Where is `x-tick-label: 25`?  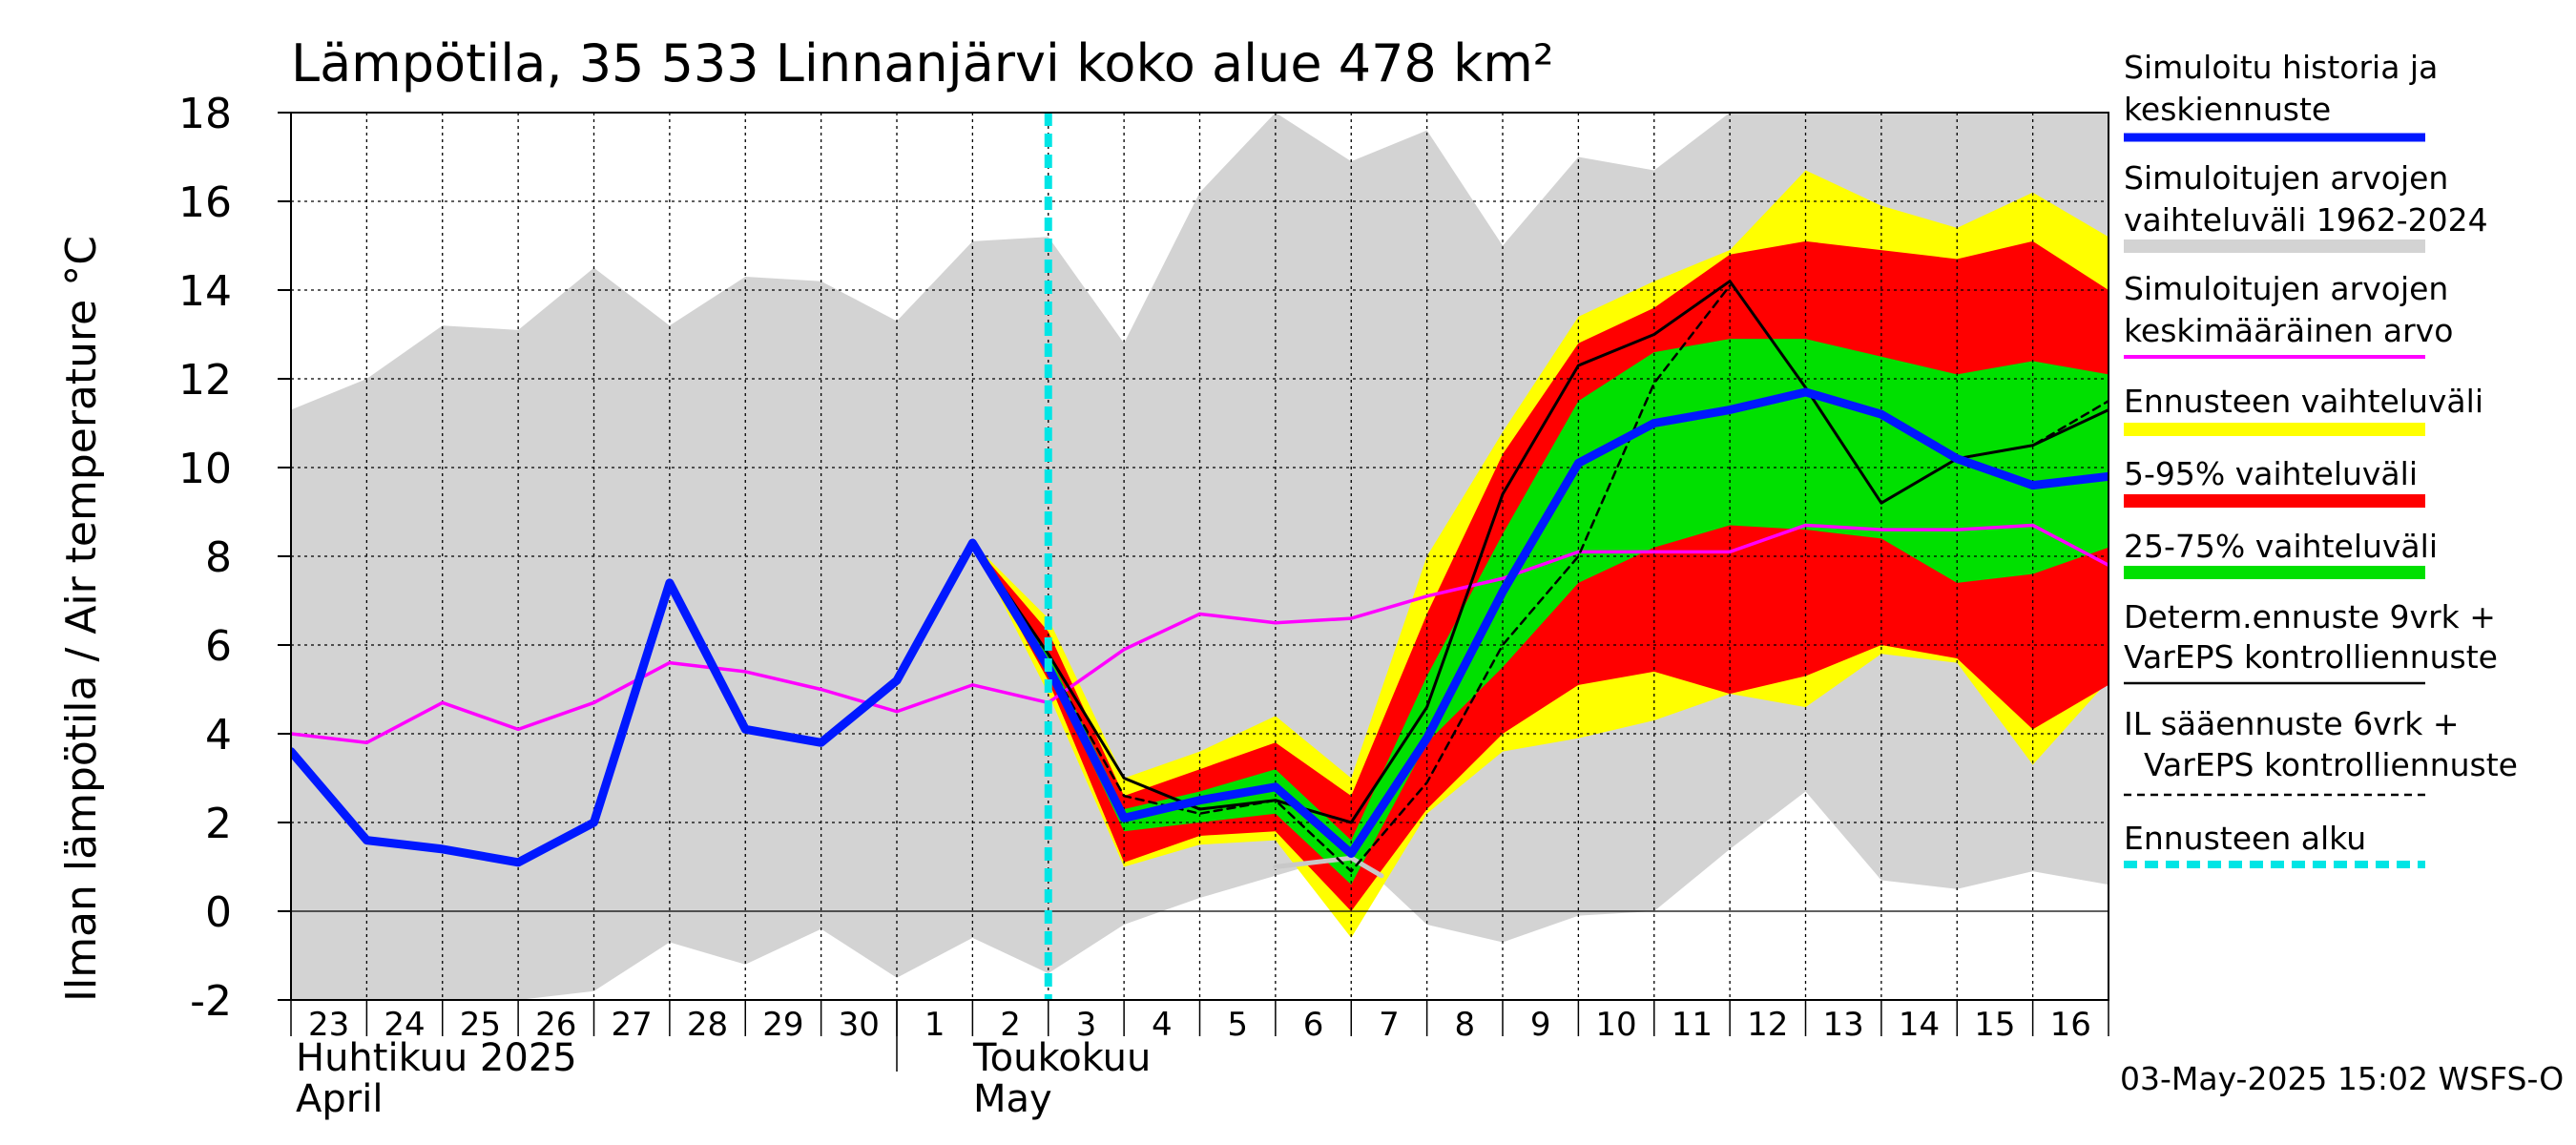 x-tick-label: 25 is located at coordinates (480, 1025).